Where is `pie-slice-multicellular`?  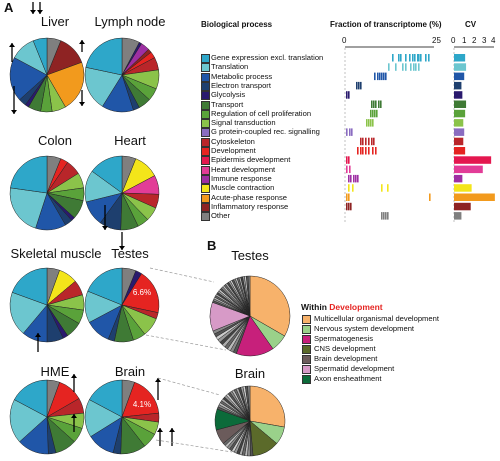
pie-slice-multicellular is located at coordinates (270, 306).